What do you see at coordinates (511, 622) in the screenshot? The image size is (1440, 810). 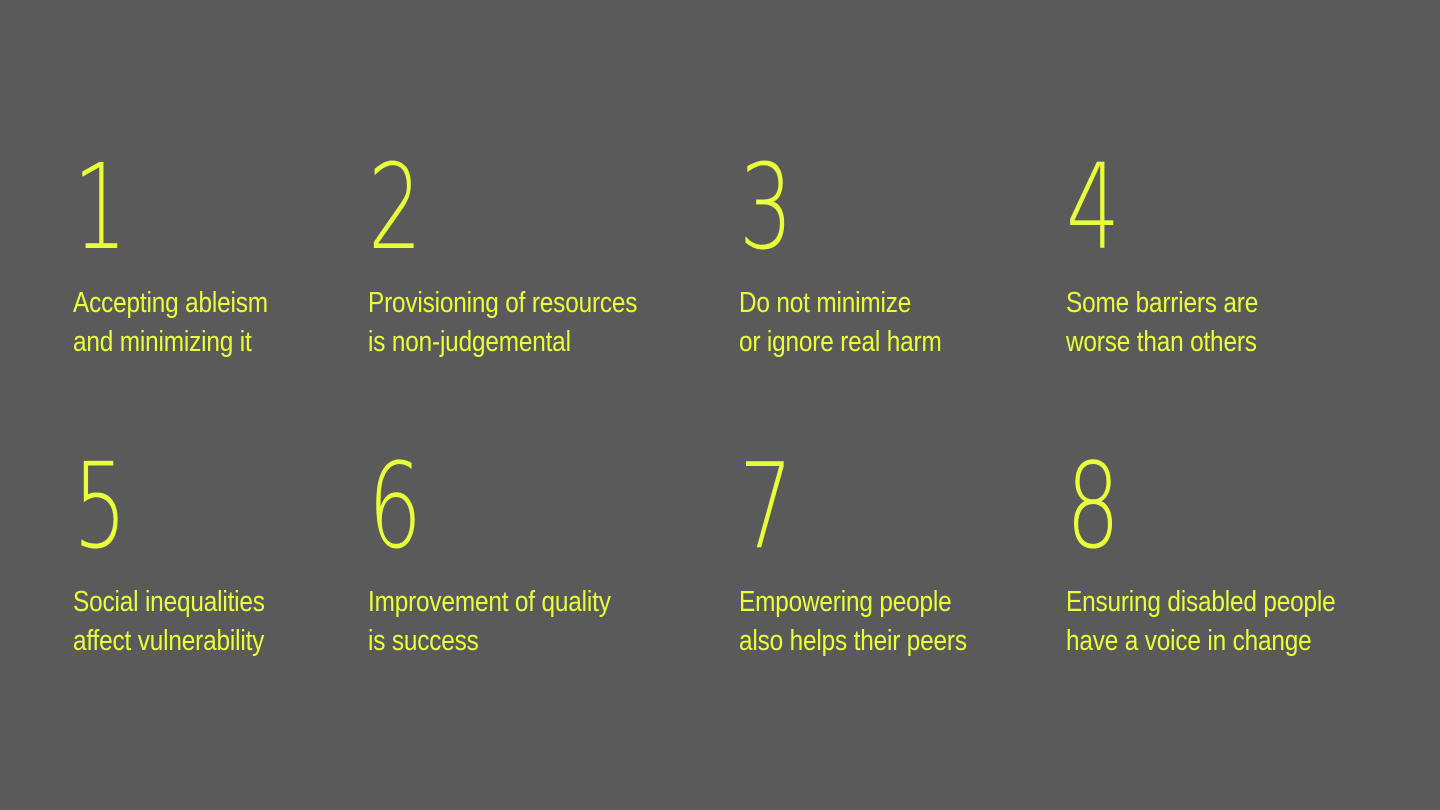 I see `principle-text: Improvement of quality is success` at bounding box center [511, 622].